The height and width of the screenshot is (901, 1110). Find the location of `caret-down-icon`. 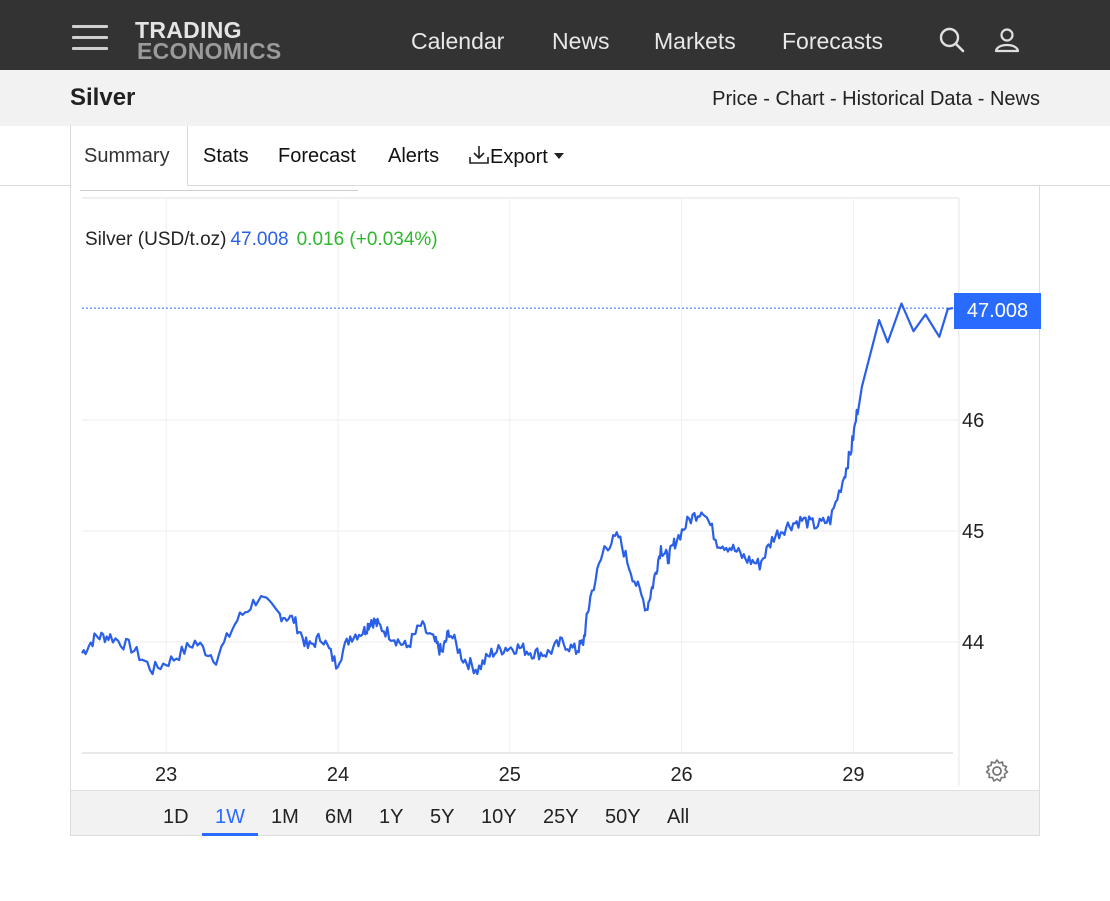

caret-down-icon is located at coordinates (559, 156).